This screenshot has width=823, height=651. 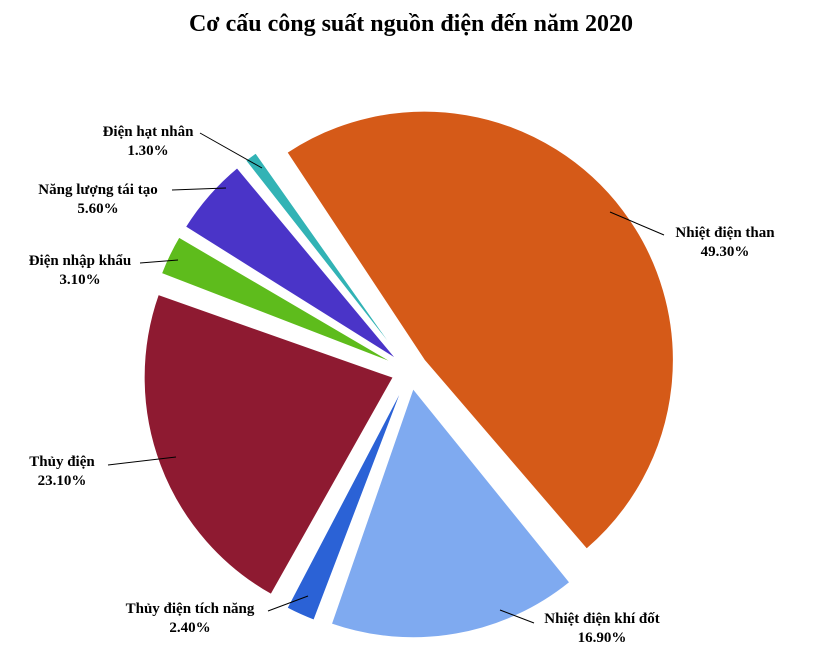 What do you see at coordinates (79, 280) in the screenshot?
I see `slice-value-5: 3.10%` at bounding box center [79, 280].